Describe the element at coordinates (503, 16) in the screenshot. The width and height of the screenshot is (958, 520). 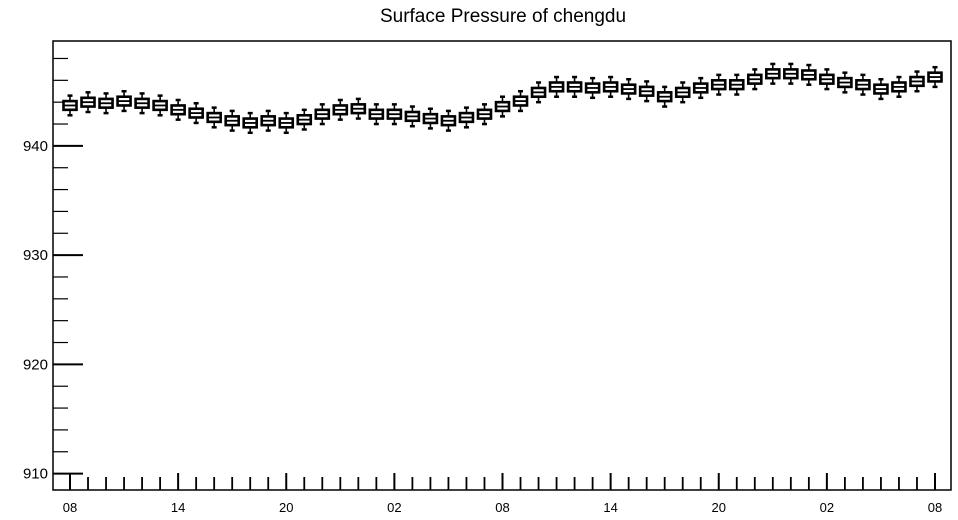
I see `chart-title: Surface Pressure of chengdu` at that location.